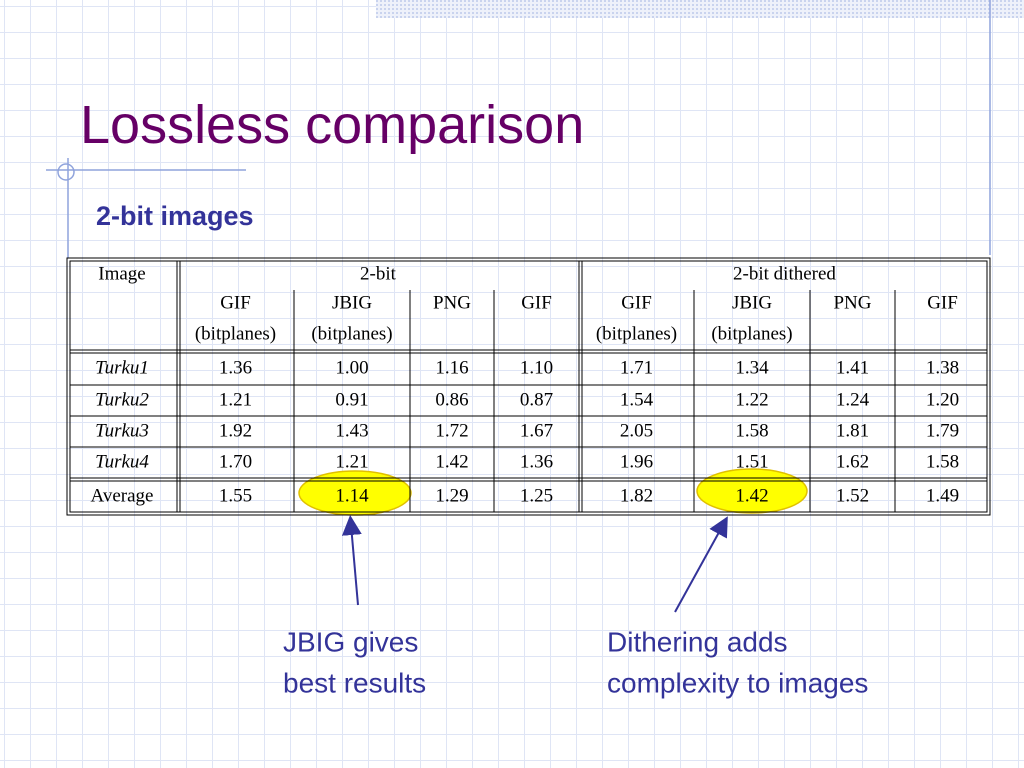  Describe the element at coordinates (751, 399) in the screenshot. I see `cell: 1.22` at that location.